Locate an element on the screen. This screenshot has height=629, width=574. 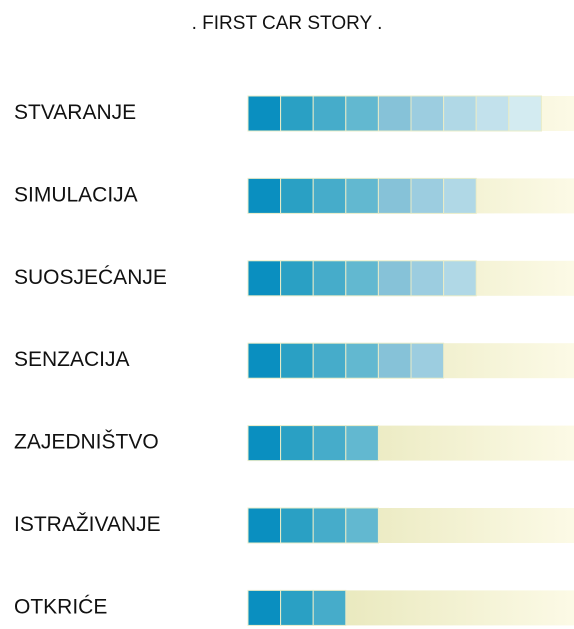
category-label: OTKRIĆE is located at coordinates (60, 606).